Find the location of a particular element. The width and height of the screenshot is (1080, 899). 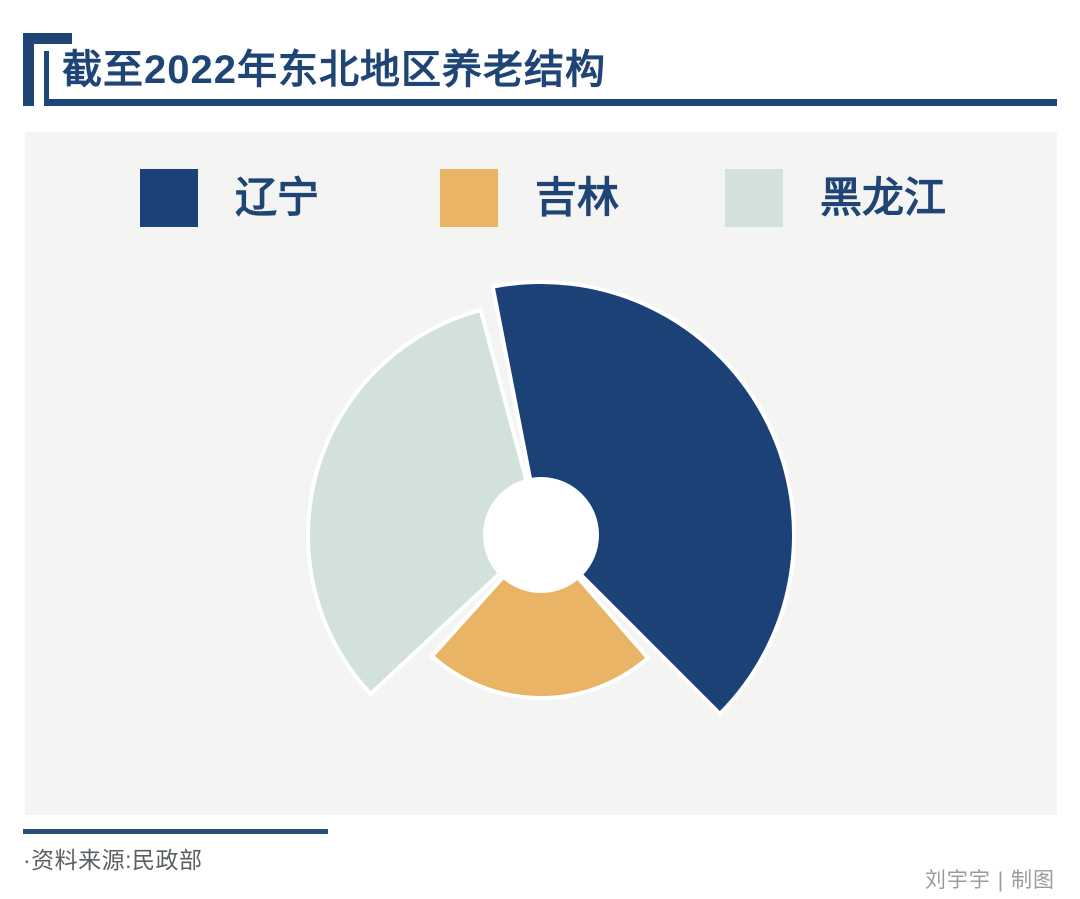

title-bracket-inner is located at coordinates (46, 76).